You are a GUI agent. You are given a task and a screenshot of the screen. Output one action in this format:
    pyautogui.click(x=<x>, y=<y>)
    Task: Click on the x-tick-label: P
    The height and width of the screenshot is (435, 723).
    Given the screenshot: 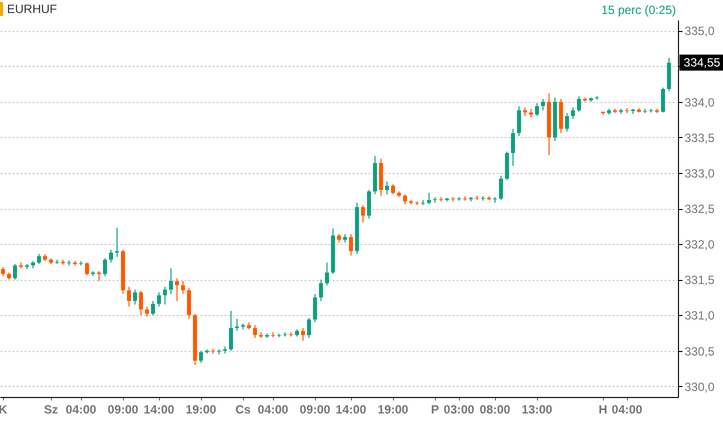 What is the action you would take?
    pyautogui.click(x=435, y=409)
    